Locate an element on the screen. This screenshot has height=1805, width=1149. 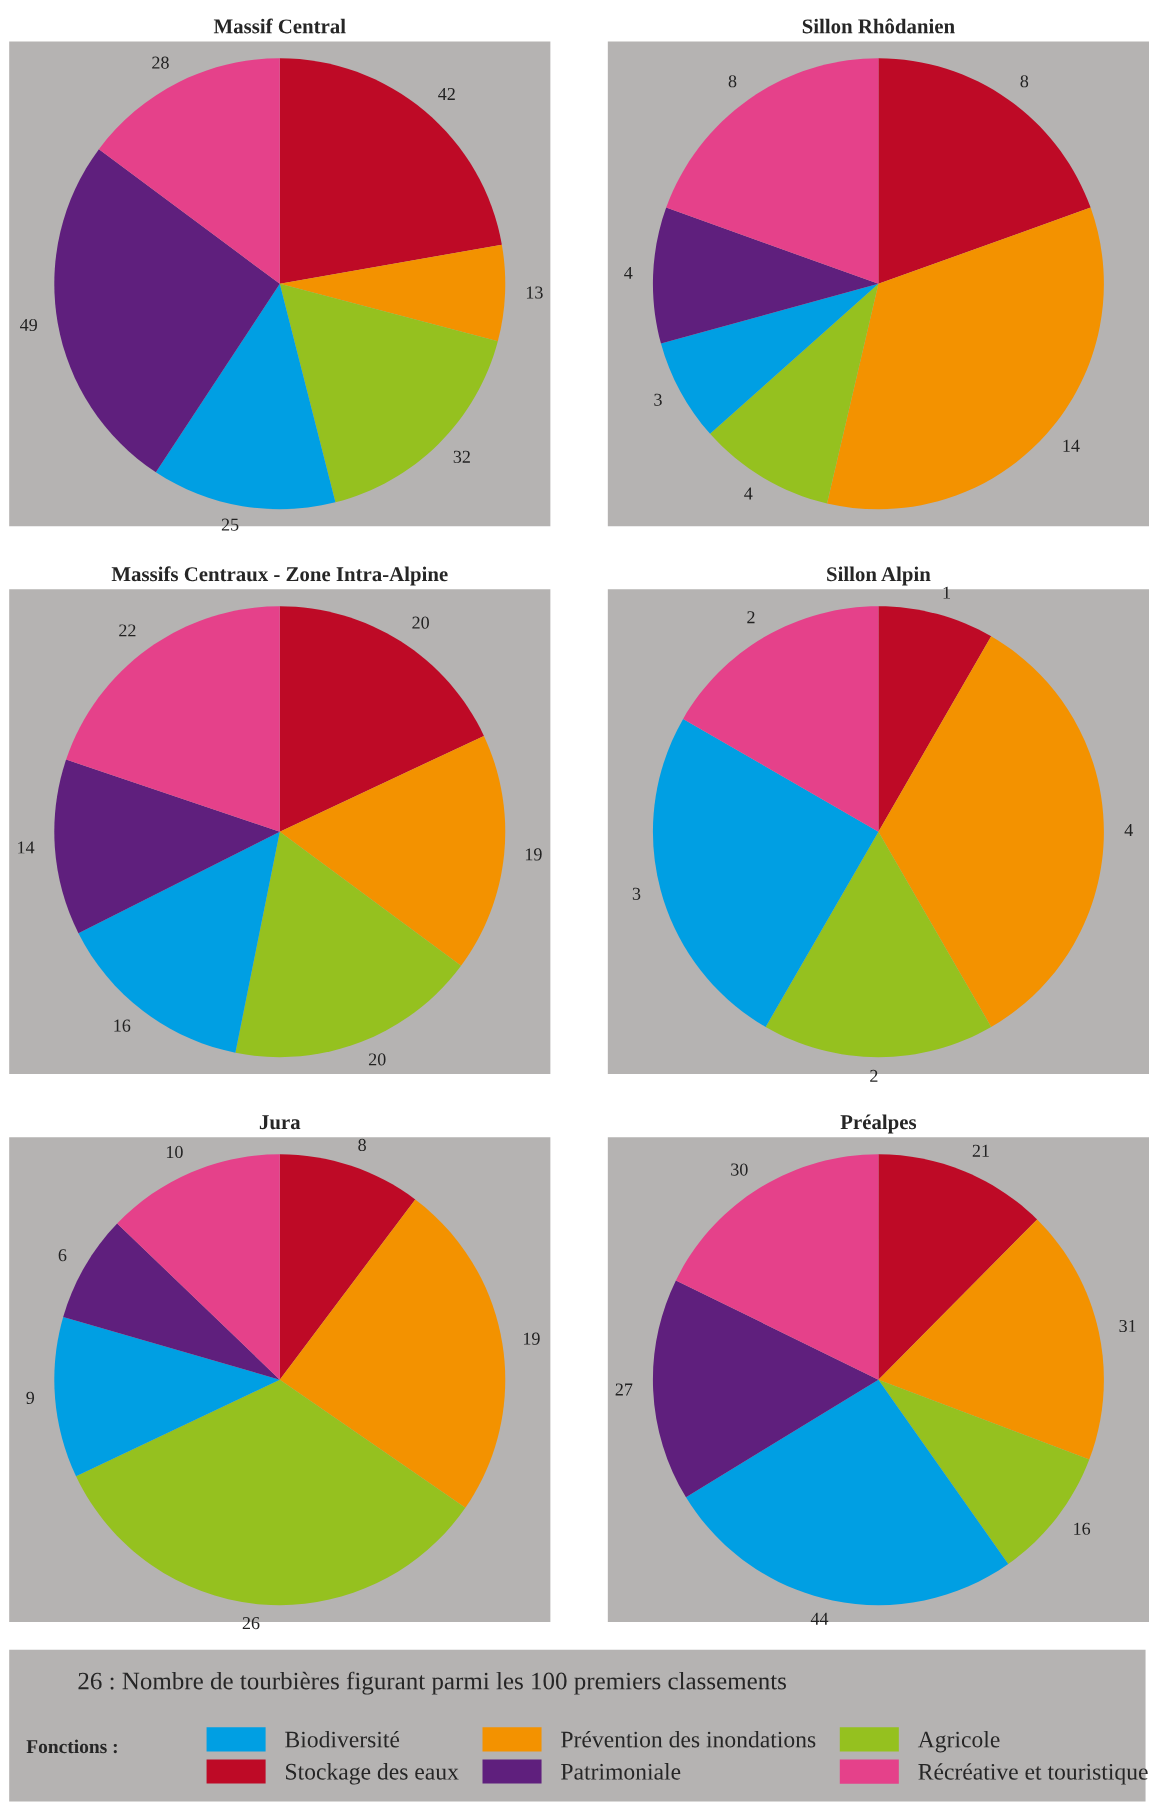
chart-title: Préalpes is located at coordinates (878, 1124).